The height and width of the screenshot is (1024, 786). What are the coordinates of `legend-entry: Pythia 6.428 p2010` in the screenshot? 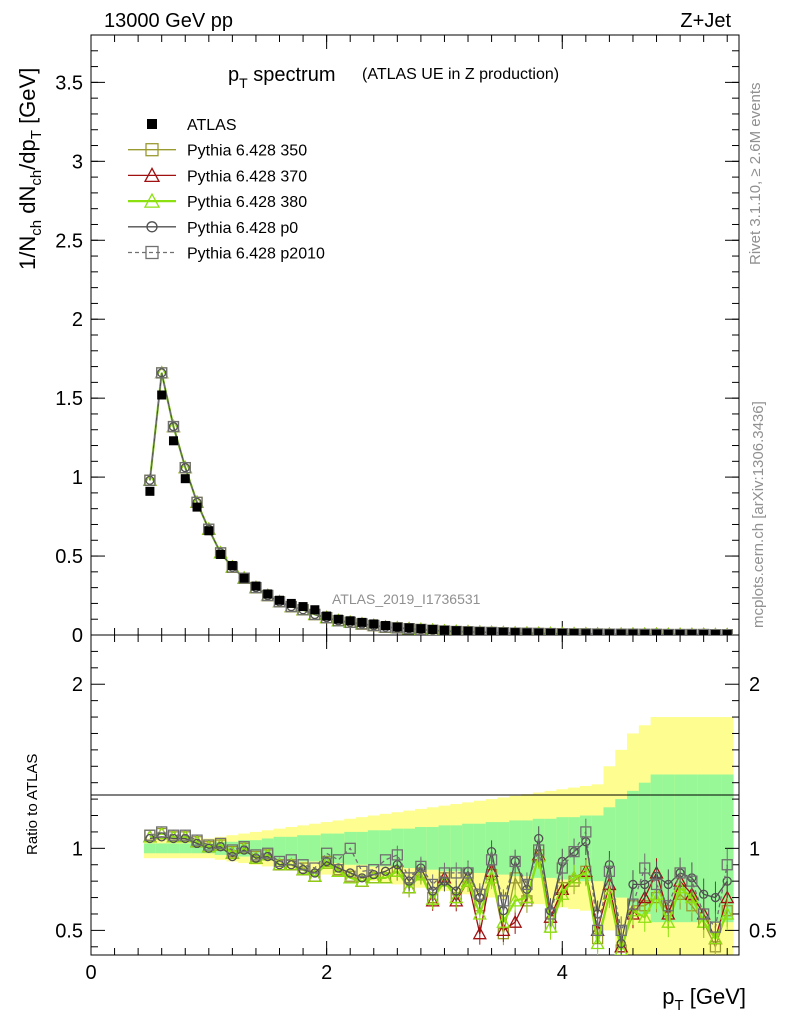 It's located at (226, 254).